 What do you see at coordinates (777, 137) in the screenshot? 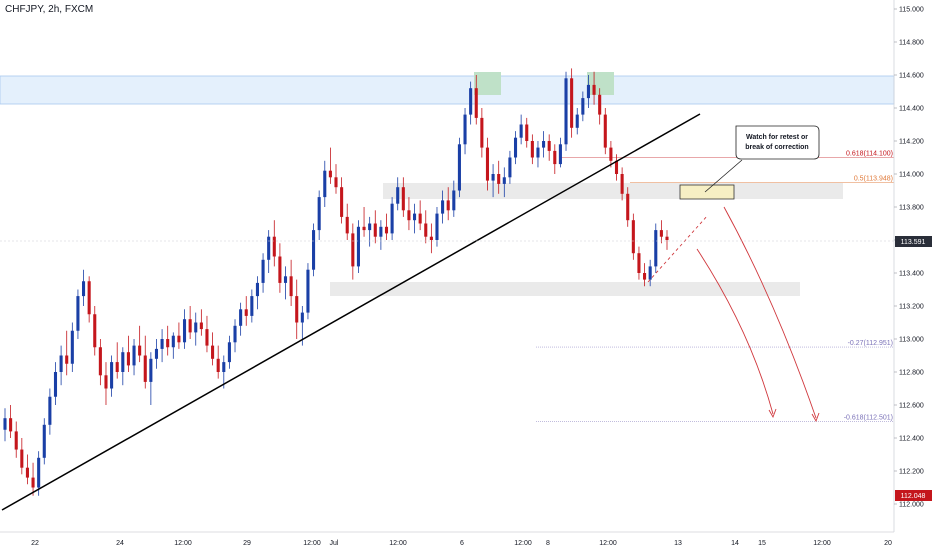
I see `callout-line-1: Watch for retest or` at bounding box center [777, 137].